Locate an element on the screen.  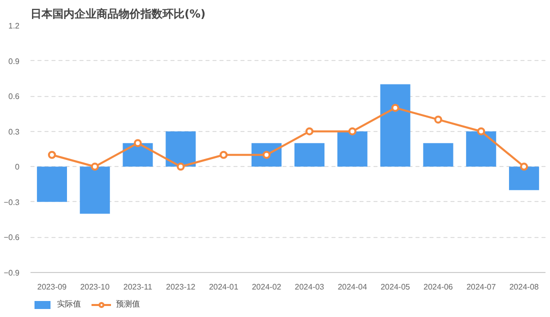
x-tick-label: 2024-07 is located at coordinates (481, 287).